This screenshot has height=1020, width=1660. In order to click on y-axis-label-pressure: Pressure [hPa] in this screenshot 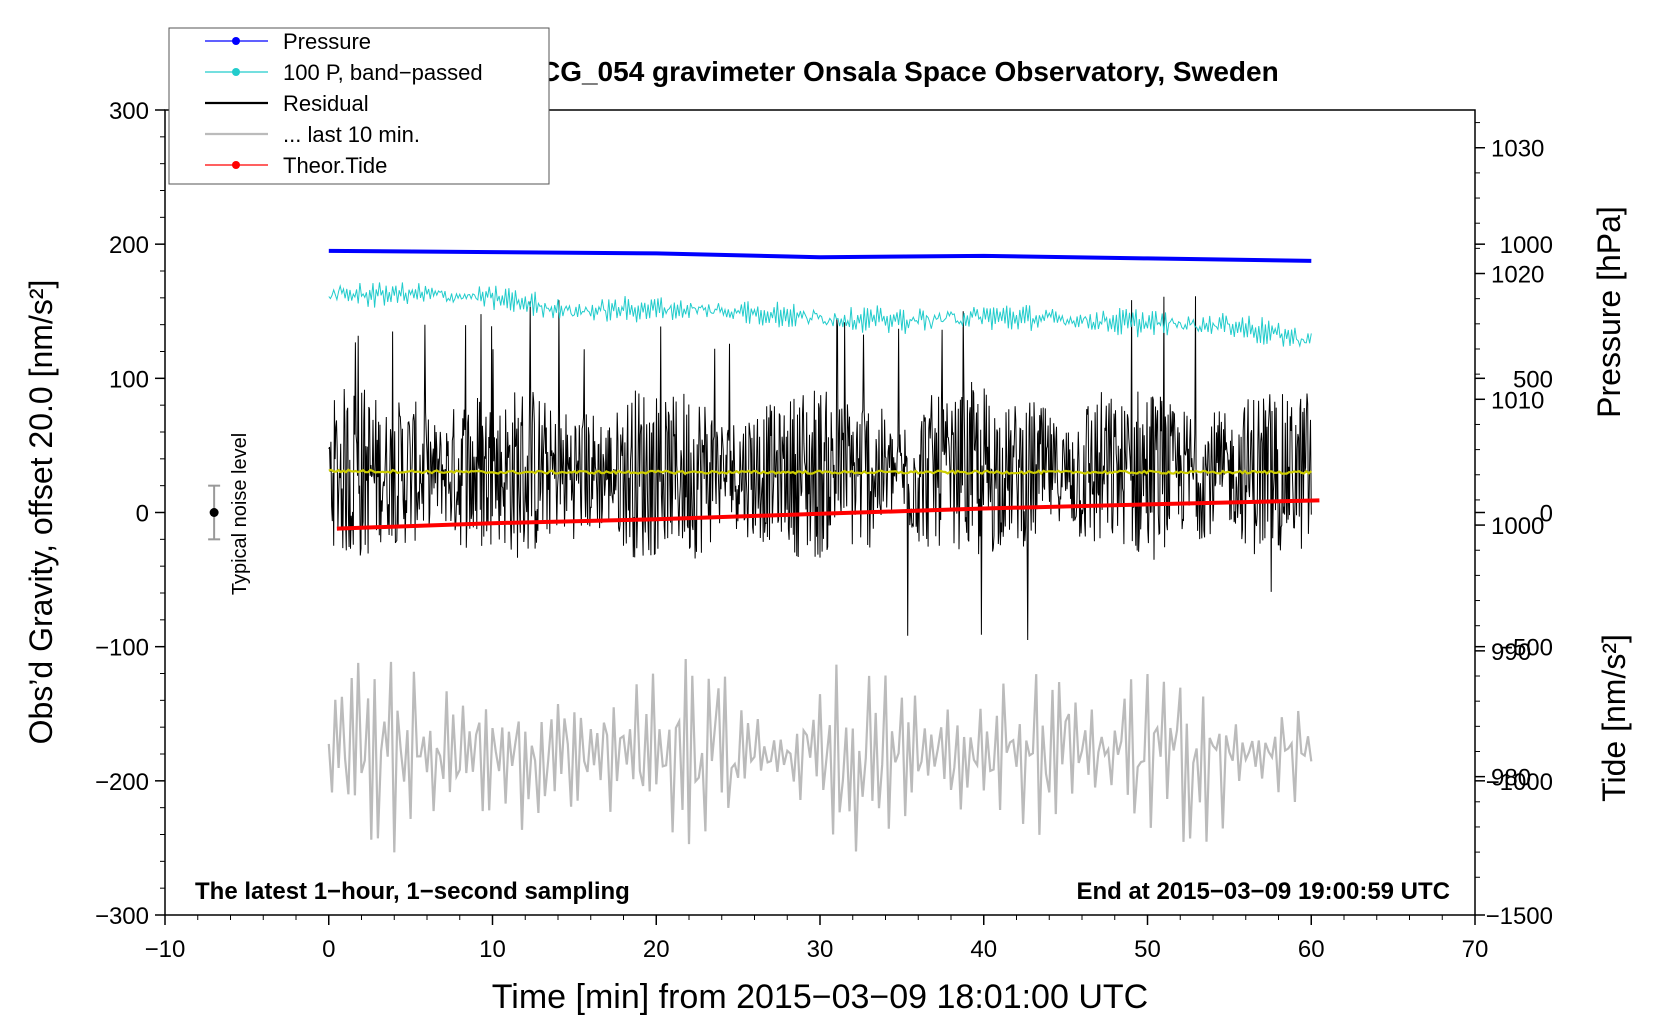, I will do `click(1609, 312)`.